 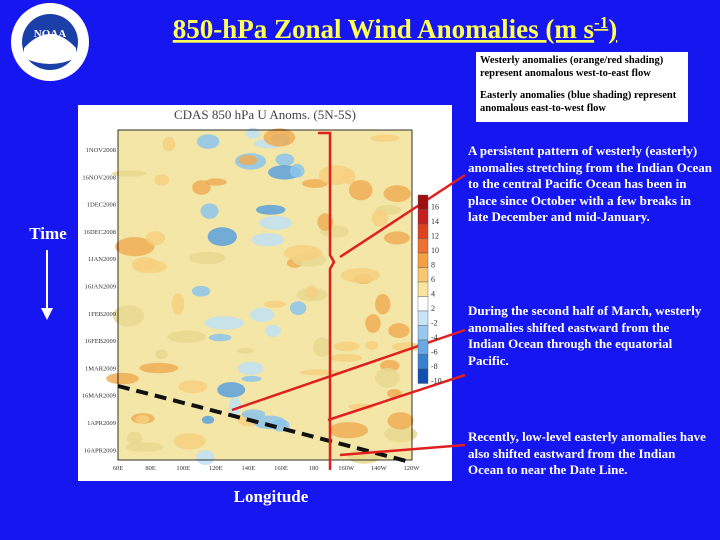 I want to click on colorbar-label: -2, so click(x=434, y=323).